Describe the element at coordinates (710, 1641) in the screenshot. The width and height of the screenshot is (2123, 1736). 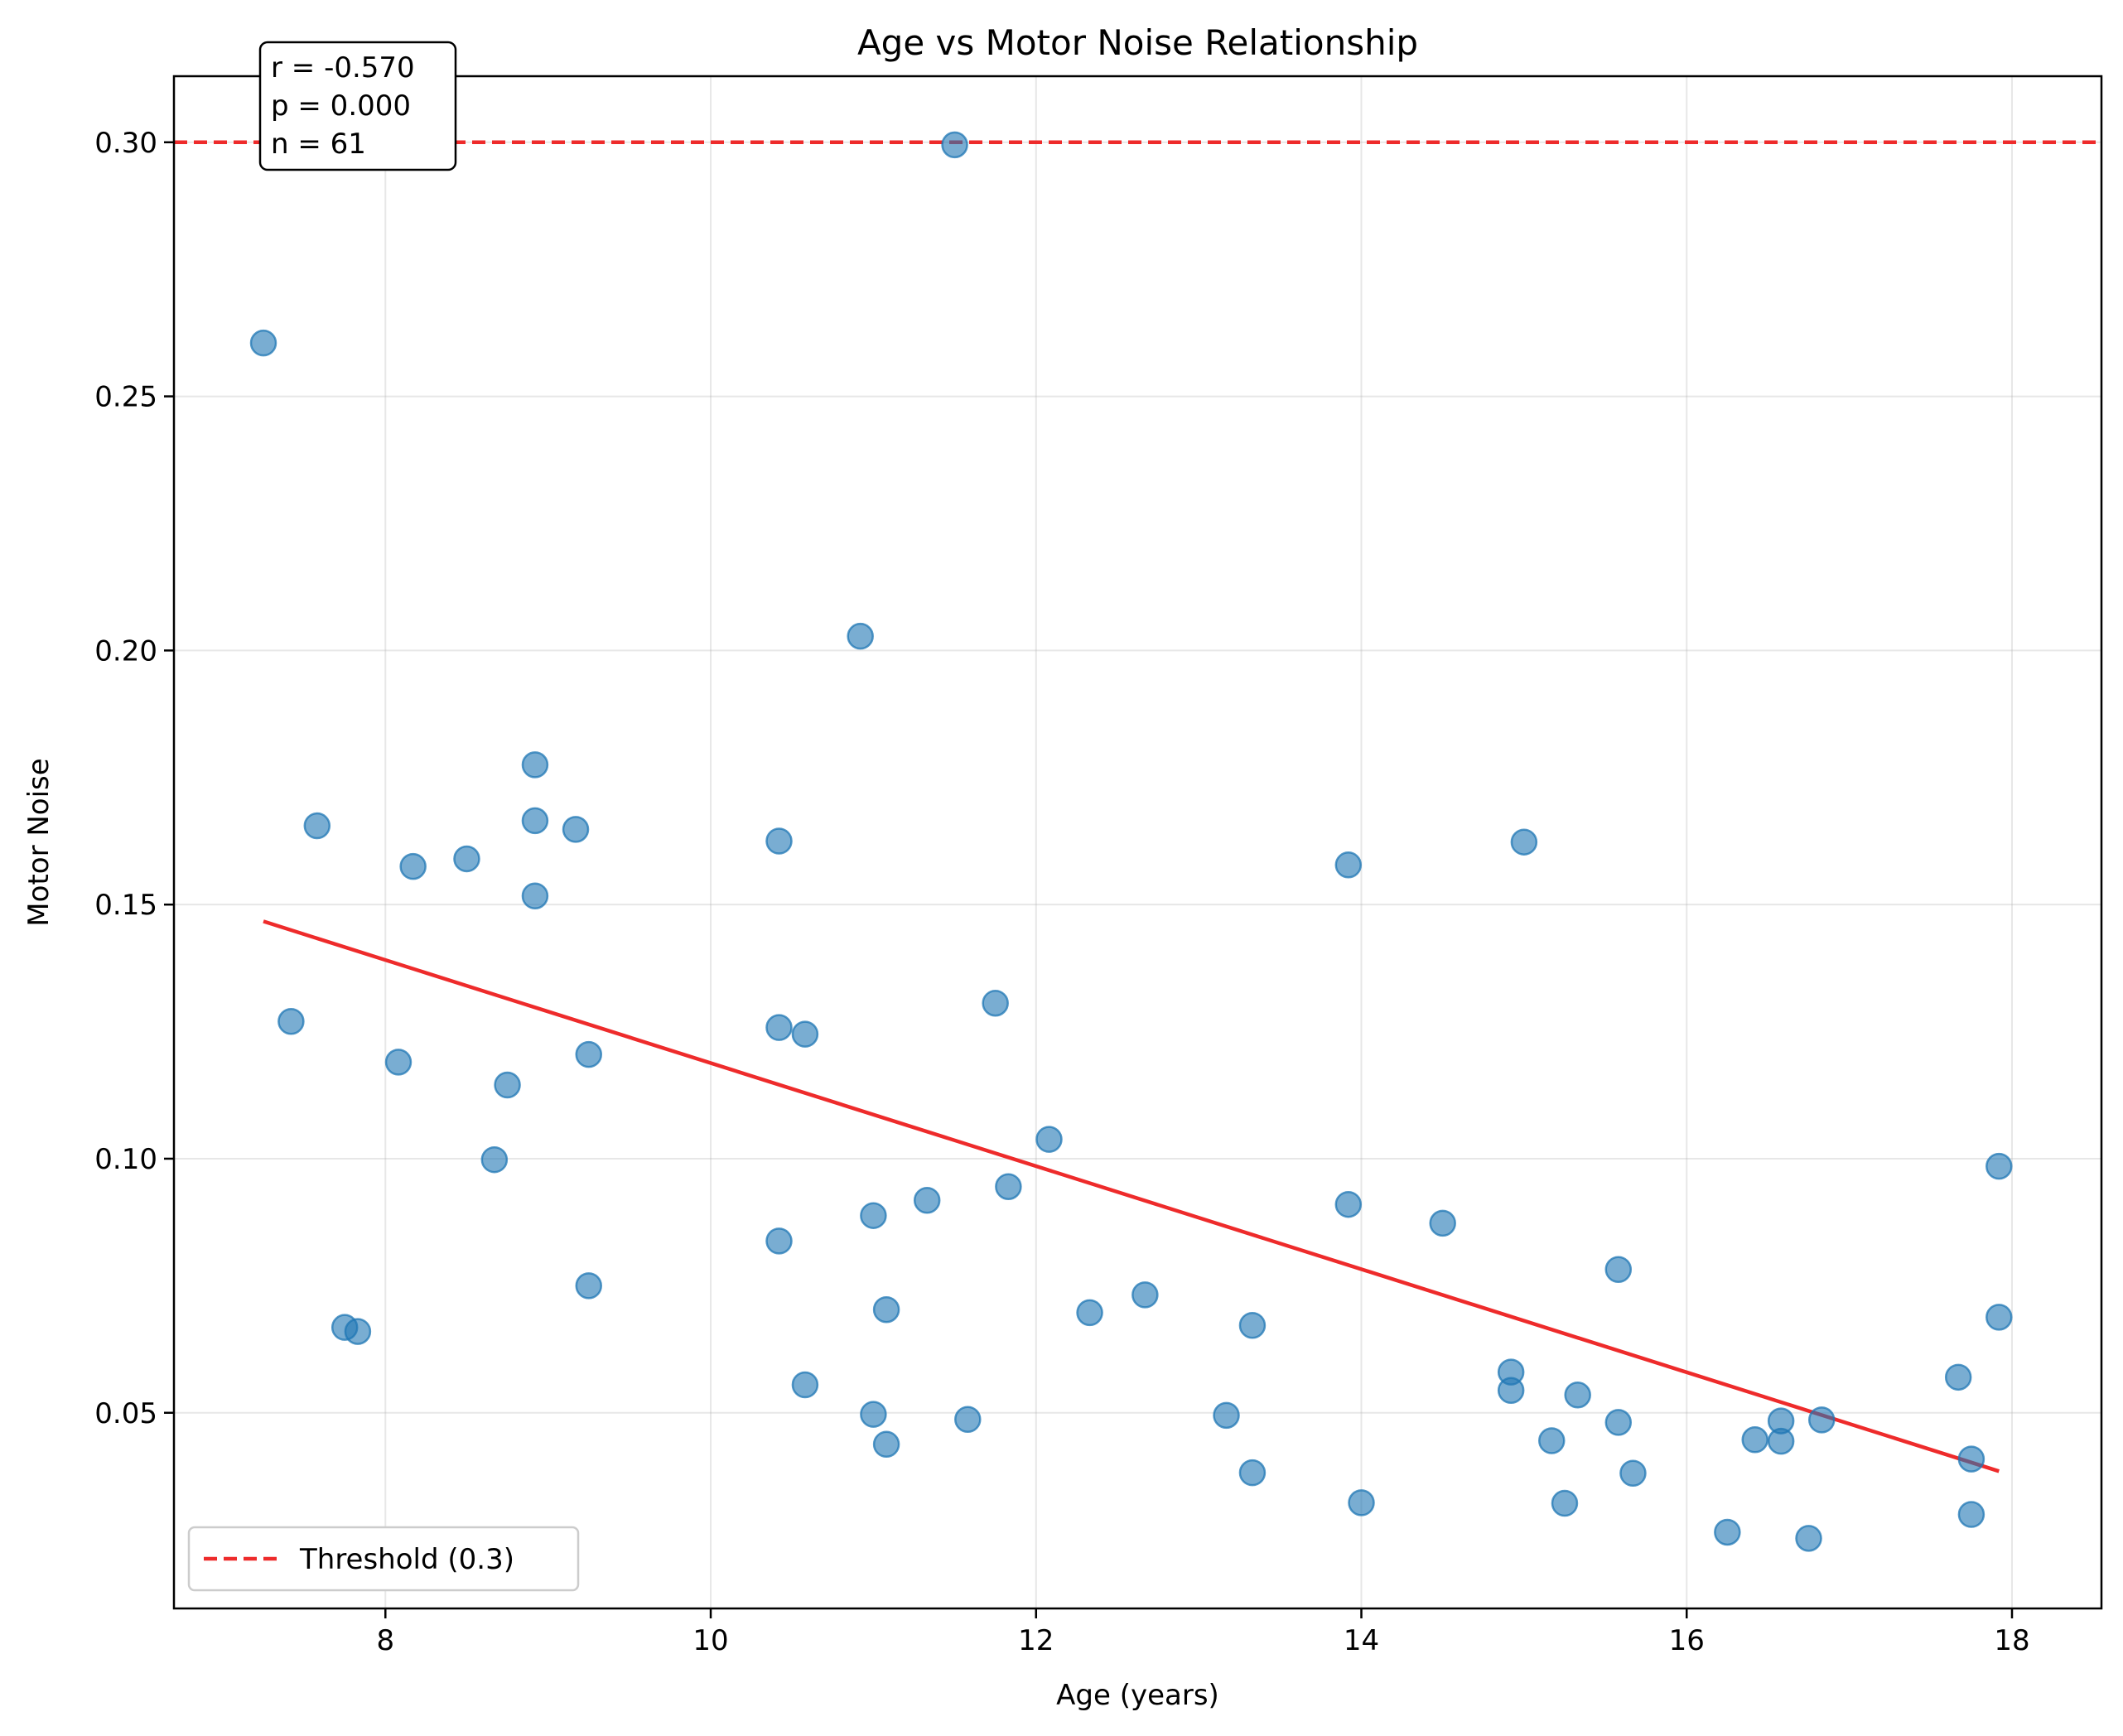
I see `x-tick-label: 10` at that location.